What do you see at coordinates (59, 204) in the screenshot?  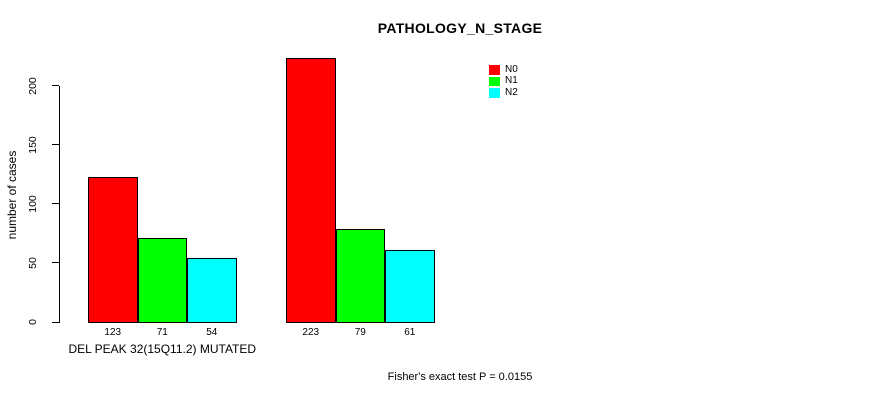 I see `y-axis-line` at bounding box center [59, 204].